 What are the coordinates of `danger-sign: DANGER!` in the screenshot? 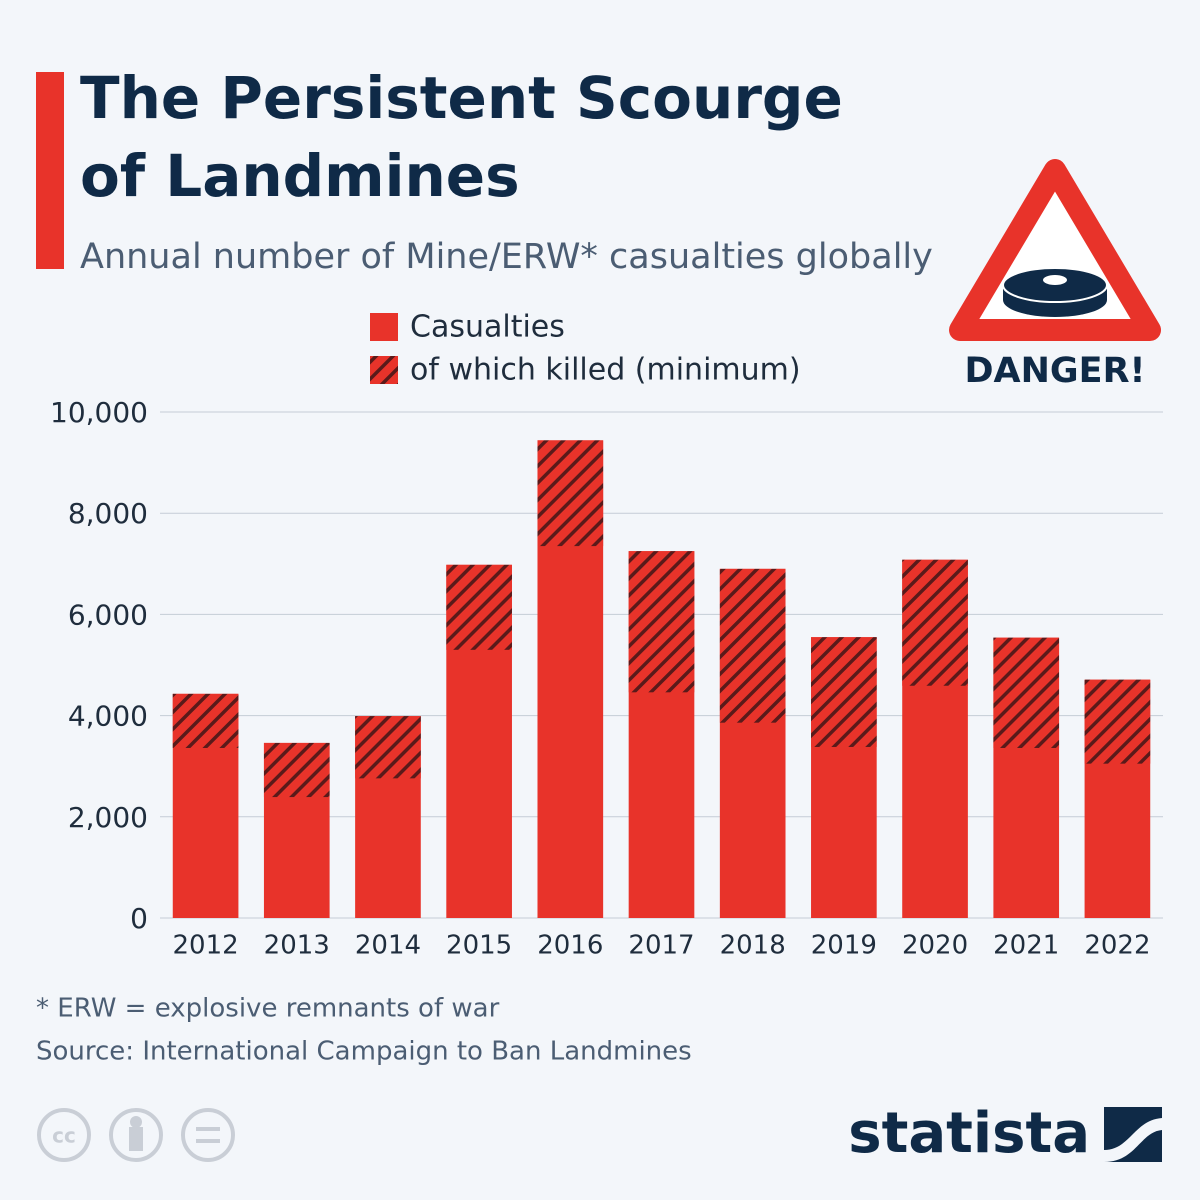 It's located at (1055, 275).